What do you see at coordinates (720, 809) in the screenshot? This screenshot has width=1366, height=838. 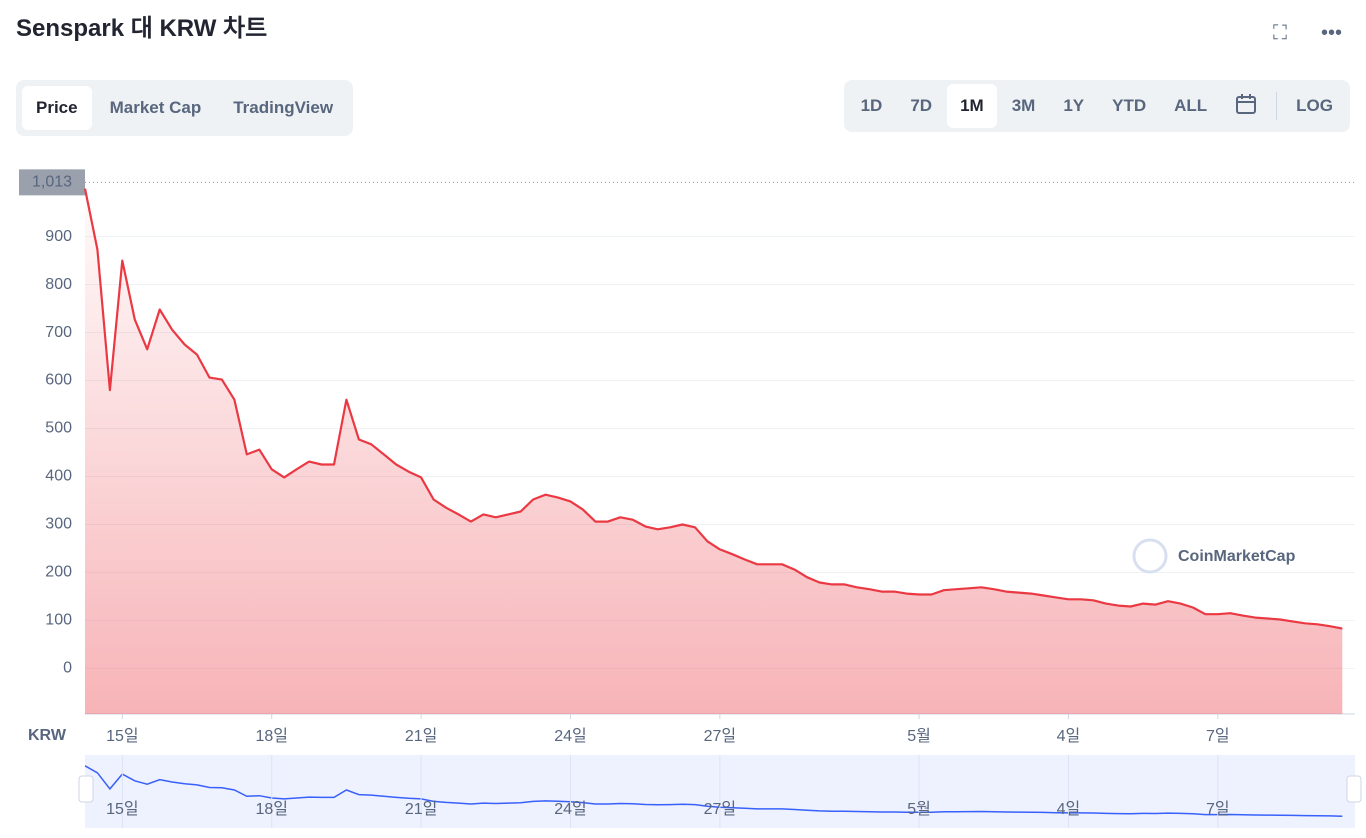 I see `navigator-label: 27일` at bounding box center [720, 809].